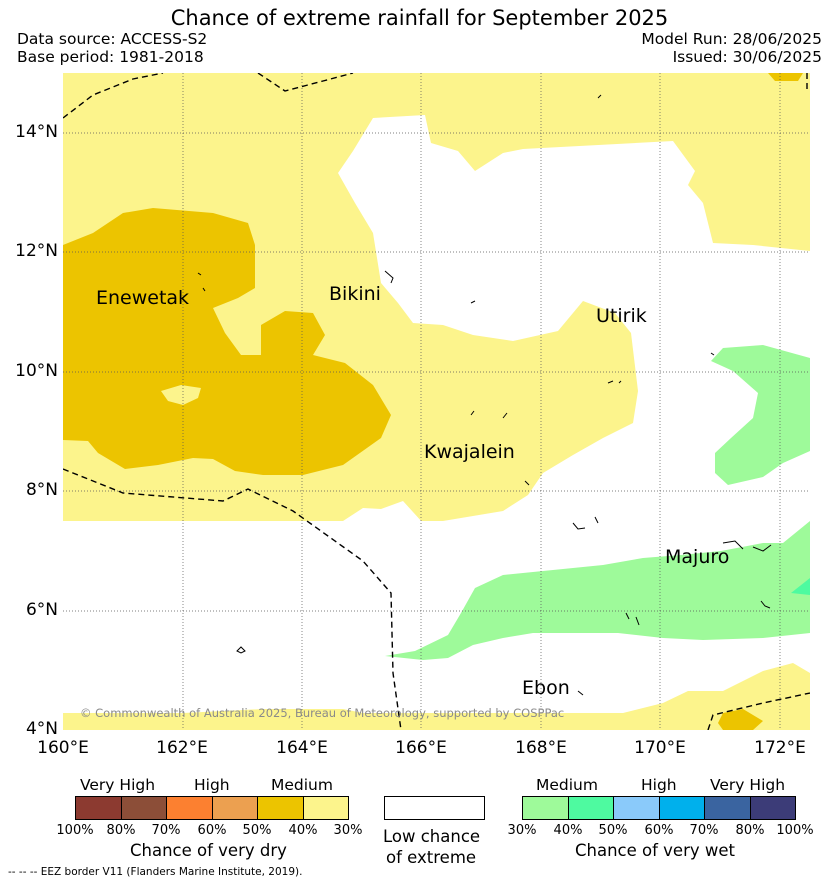 Image resolution: width=839 pixels, height=885 pixels. Describe the element at coordinates (750, 830) in the screenshot. I see `legend-wet-pct: 80%` at that location.